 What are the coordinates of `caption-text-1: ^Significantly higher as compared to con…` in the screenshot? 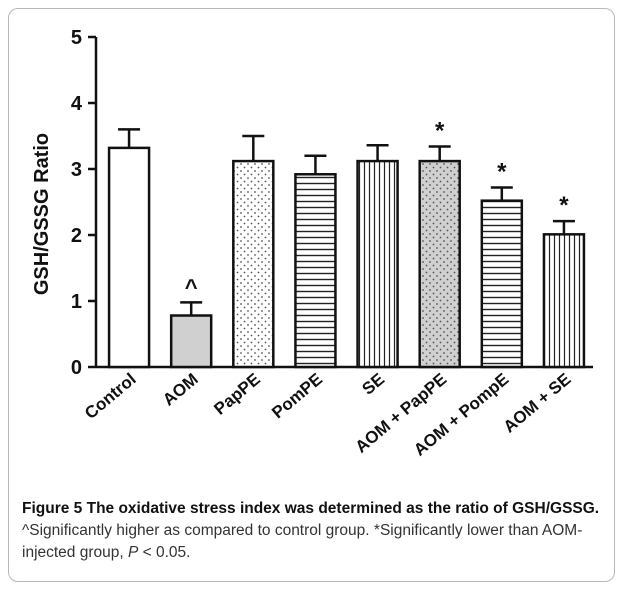 It's located at (302, 541).